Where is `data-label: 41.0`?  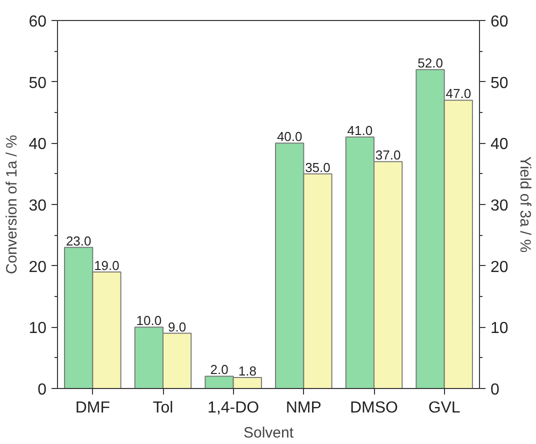 data-label: 41.0 is located at coordinates (360, 130).